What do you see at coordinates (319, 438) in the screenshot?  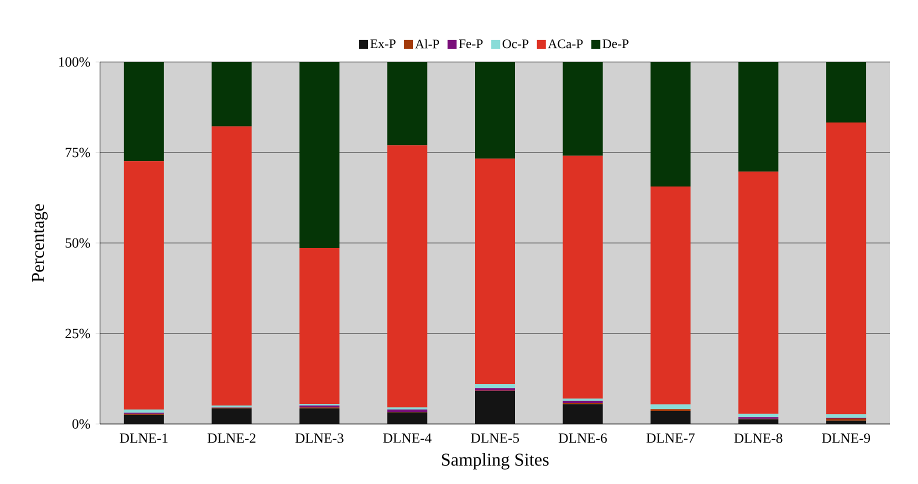 I see `x-tick-label: DLNE-3` at bounding box center [319, 438].